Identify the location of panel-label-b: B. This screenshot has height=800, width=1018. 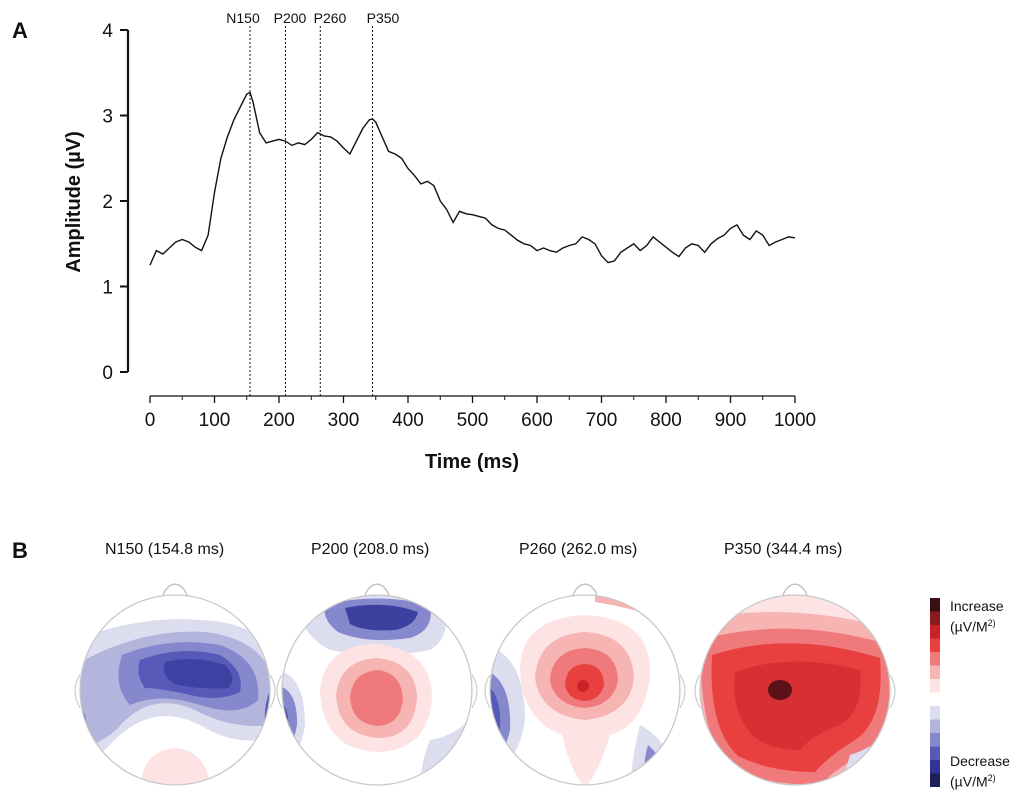
(20, 550).